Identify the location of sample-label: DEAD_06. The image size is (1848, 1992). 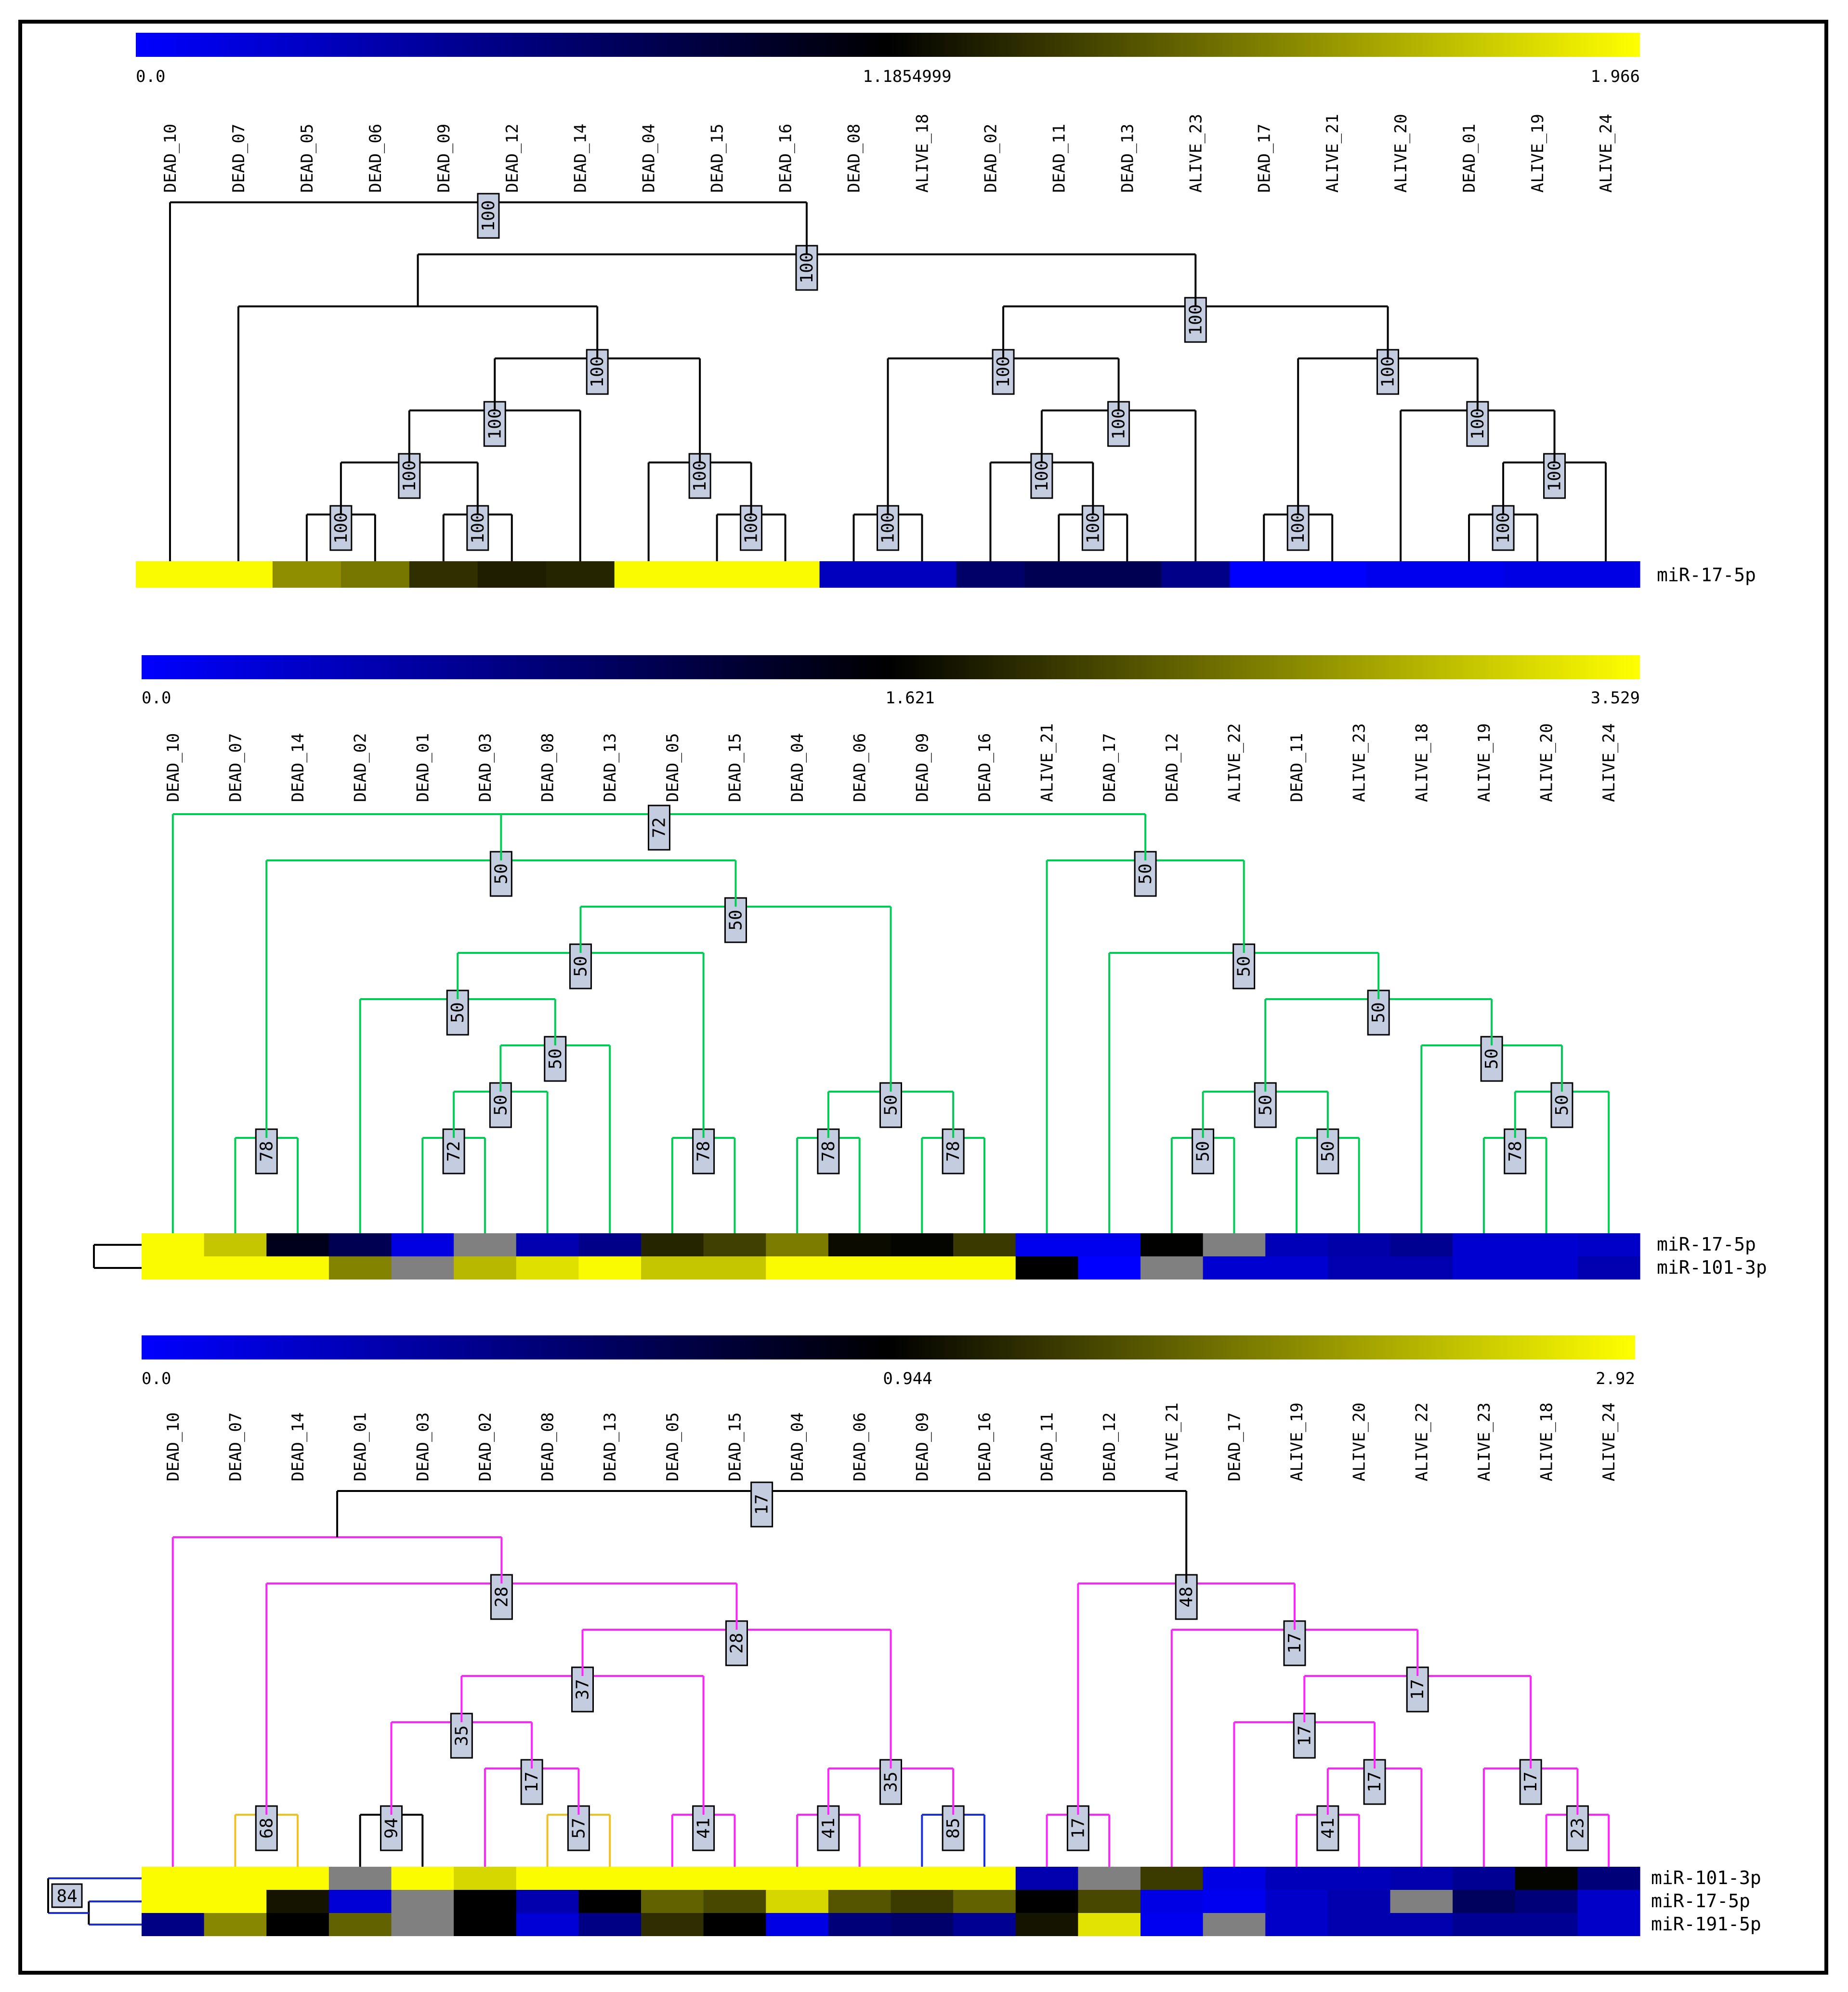
(860, 767).